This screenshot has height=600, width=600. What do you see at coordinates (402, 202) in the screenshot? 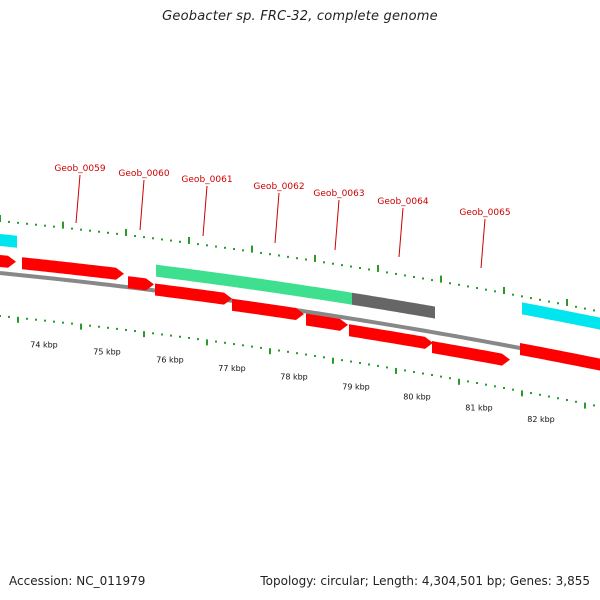
I see `gene-label: Geob_0064` at bounding box center [402, 202].